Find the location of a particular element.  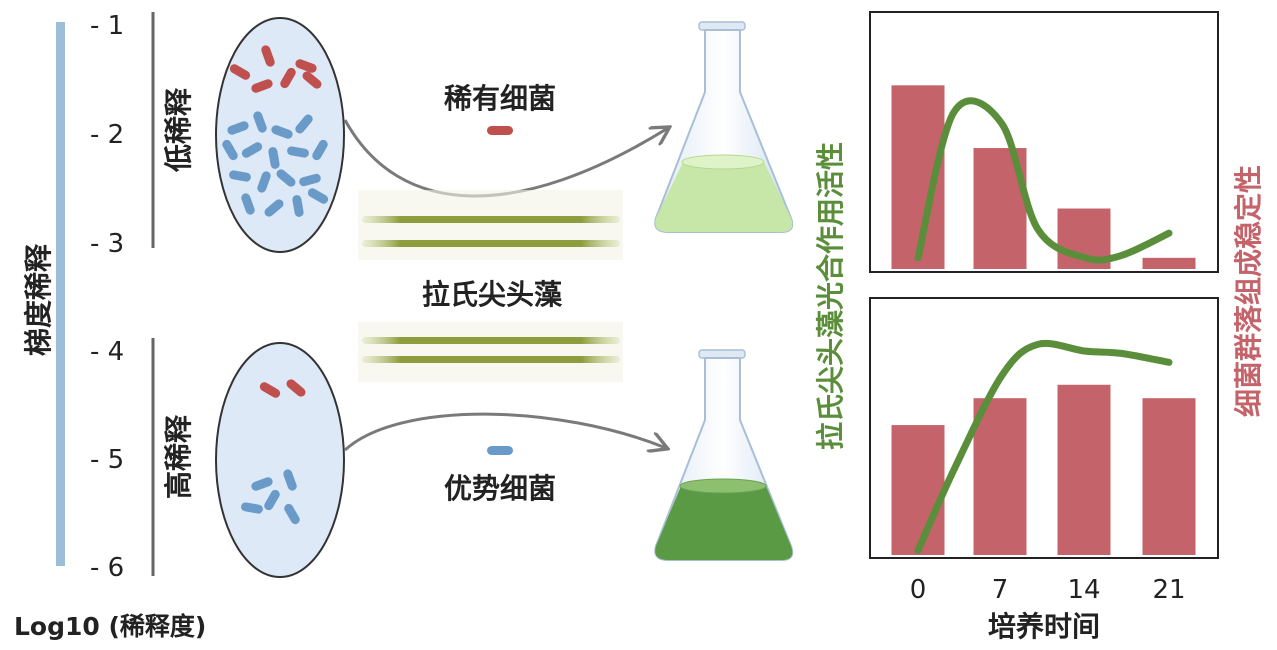

chart-top-marks is located at coordinates (1043, 177).